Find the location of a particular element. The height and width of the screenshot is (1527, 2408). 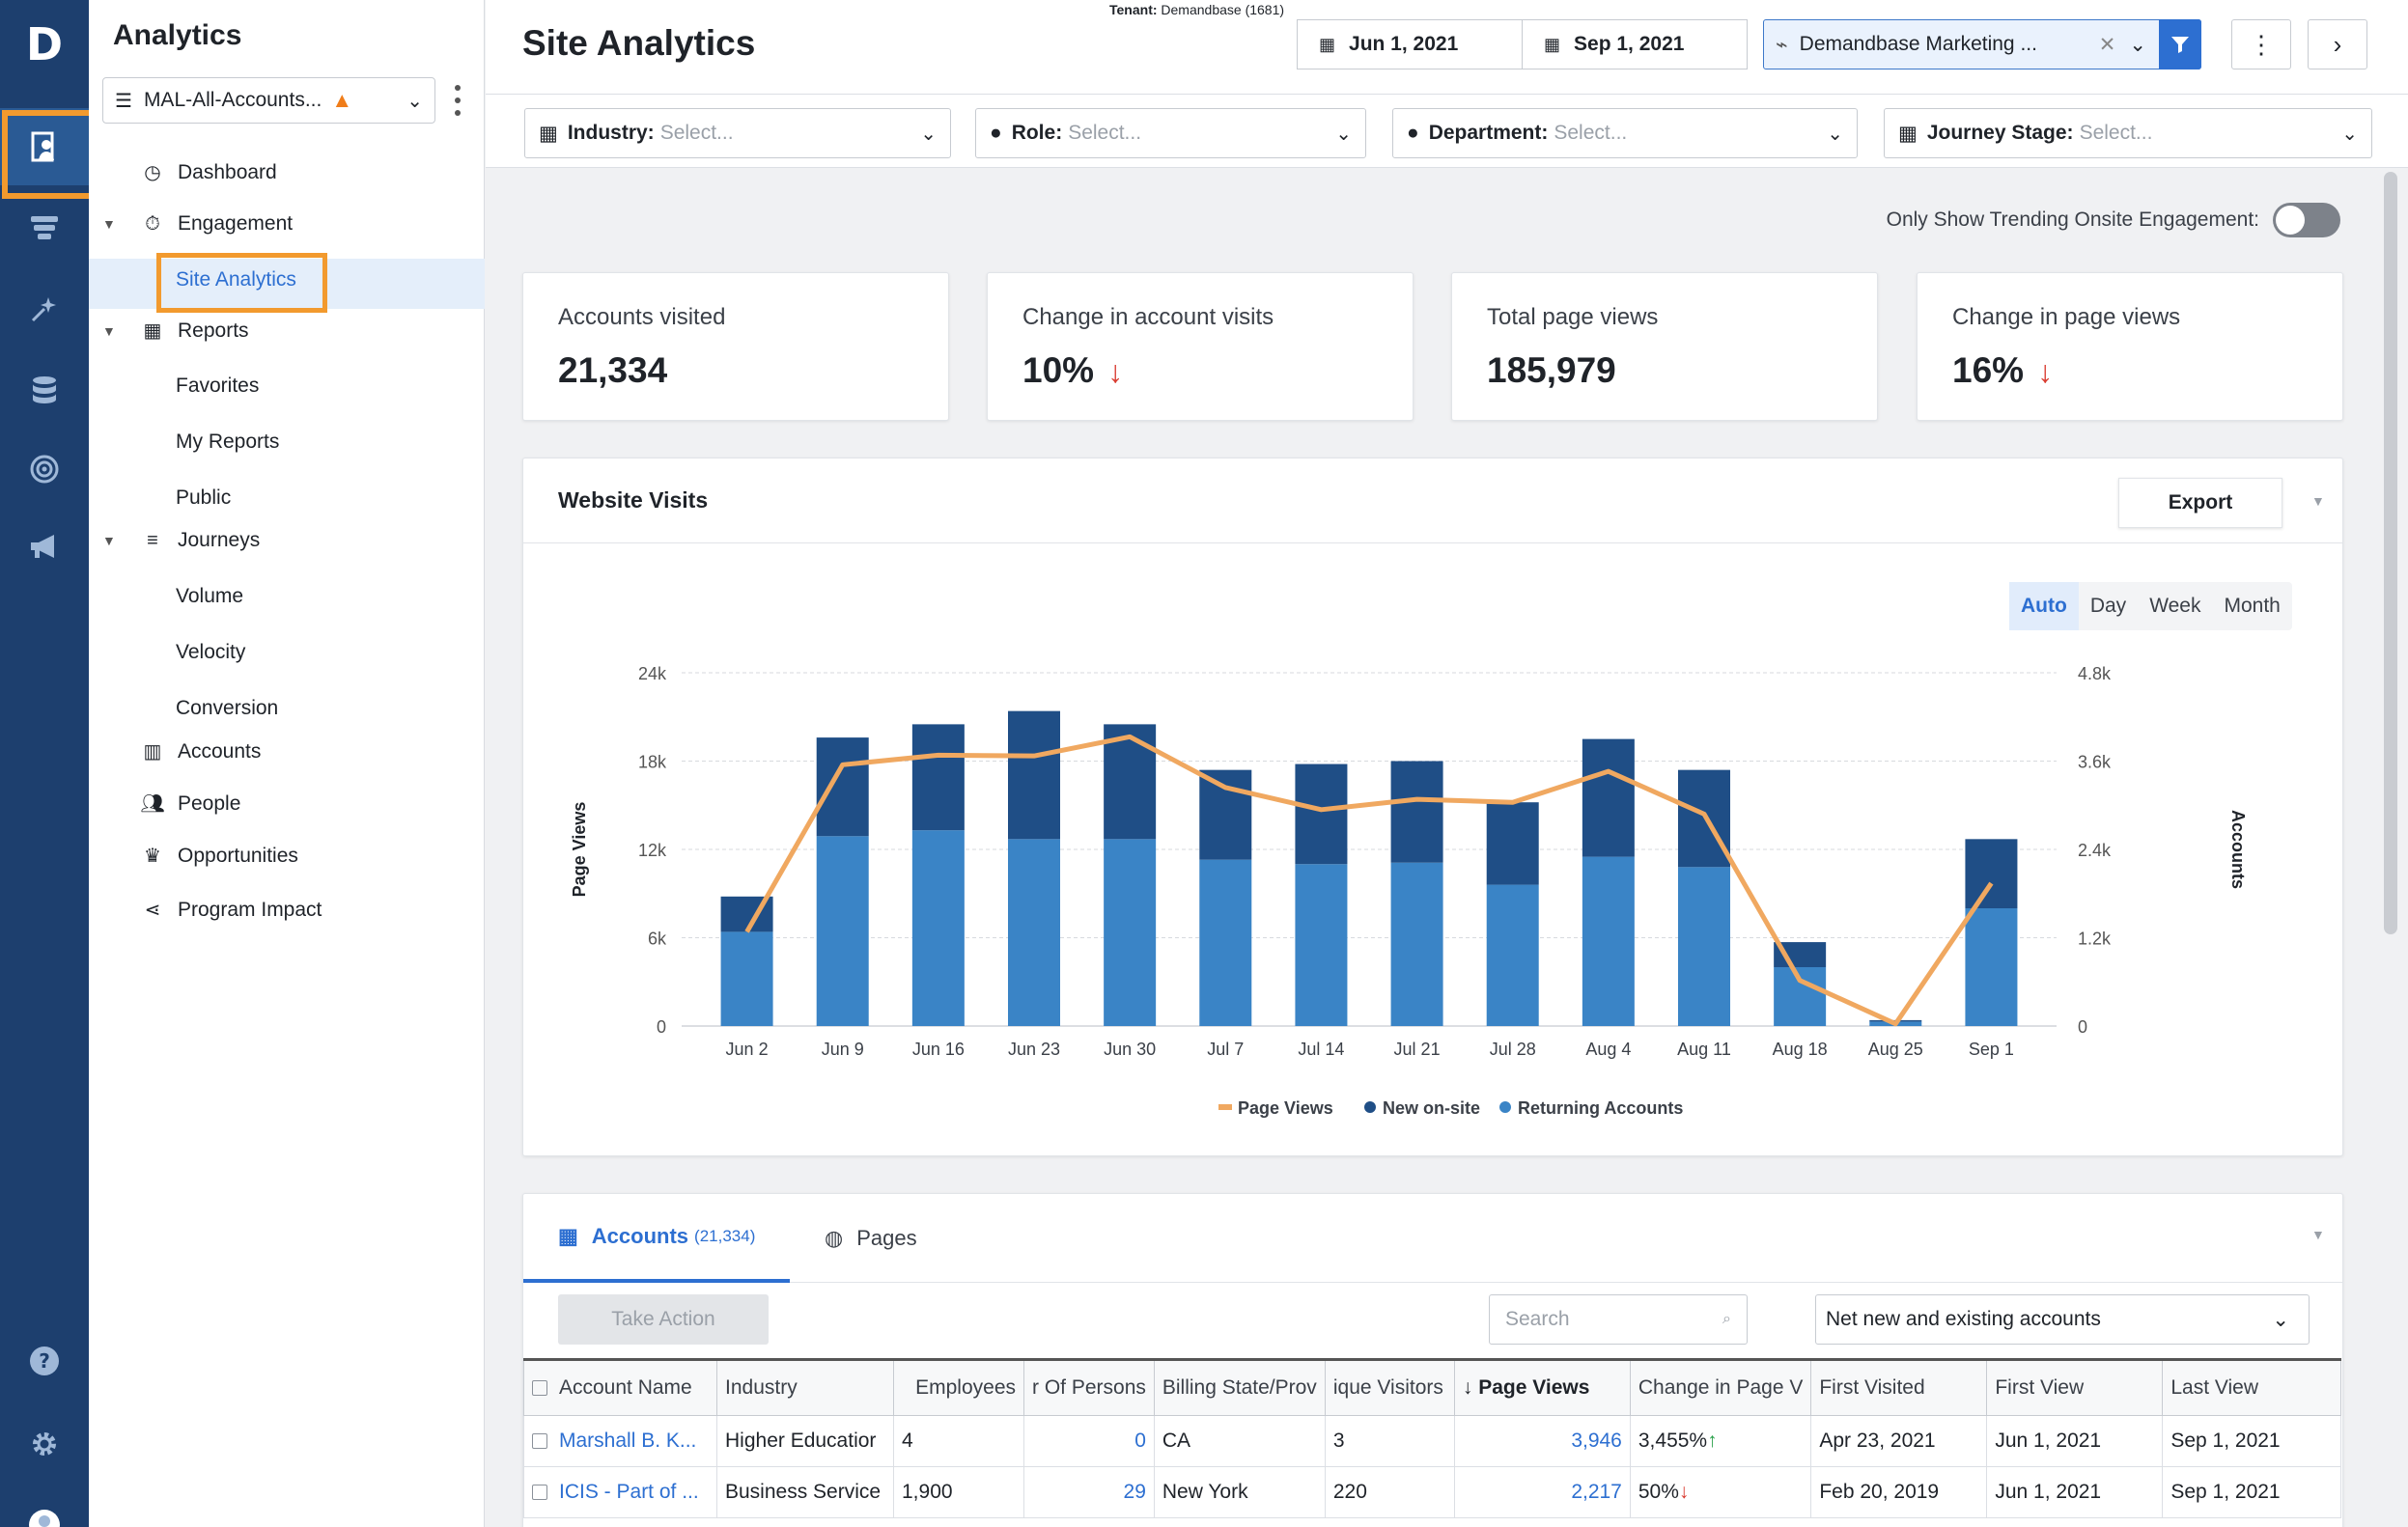

rail-funnel-button is located at coordinates (44, 227).